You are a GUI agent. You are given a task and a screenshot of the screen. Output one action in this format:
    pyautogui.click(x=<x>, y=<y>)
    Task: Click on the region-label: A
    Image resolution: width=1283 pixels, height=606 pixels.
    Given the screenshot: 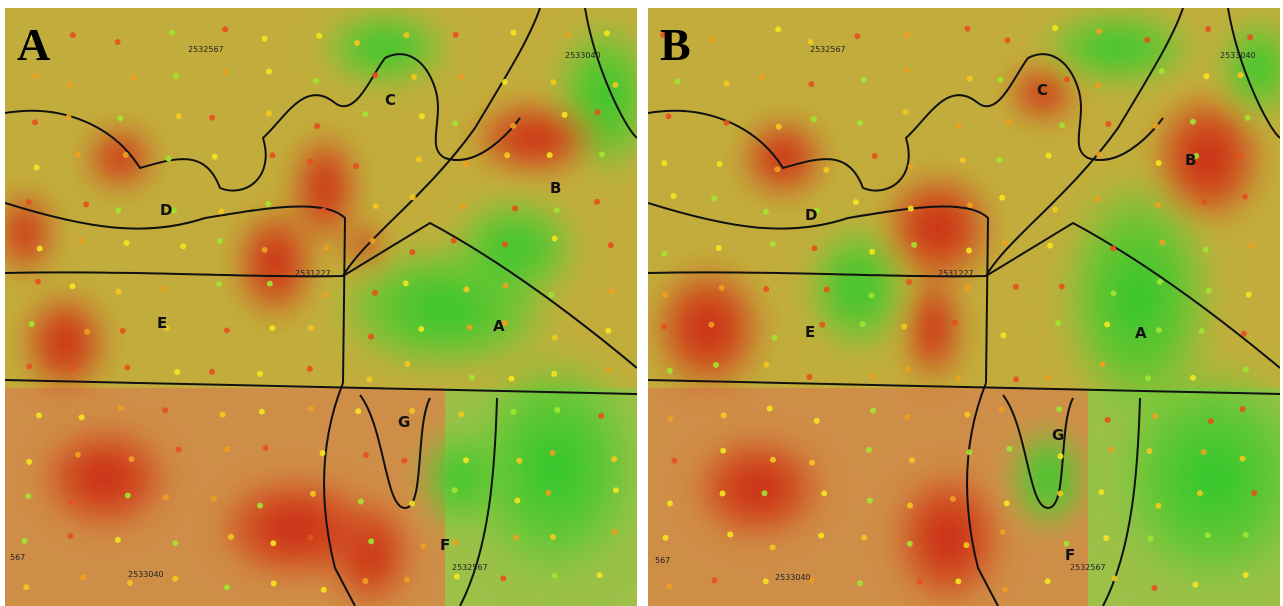 What is the action you would take?
    pyautogui.click(x=499, y=326)
    